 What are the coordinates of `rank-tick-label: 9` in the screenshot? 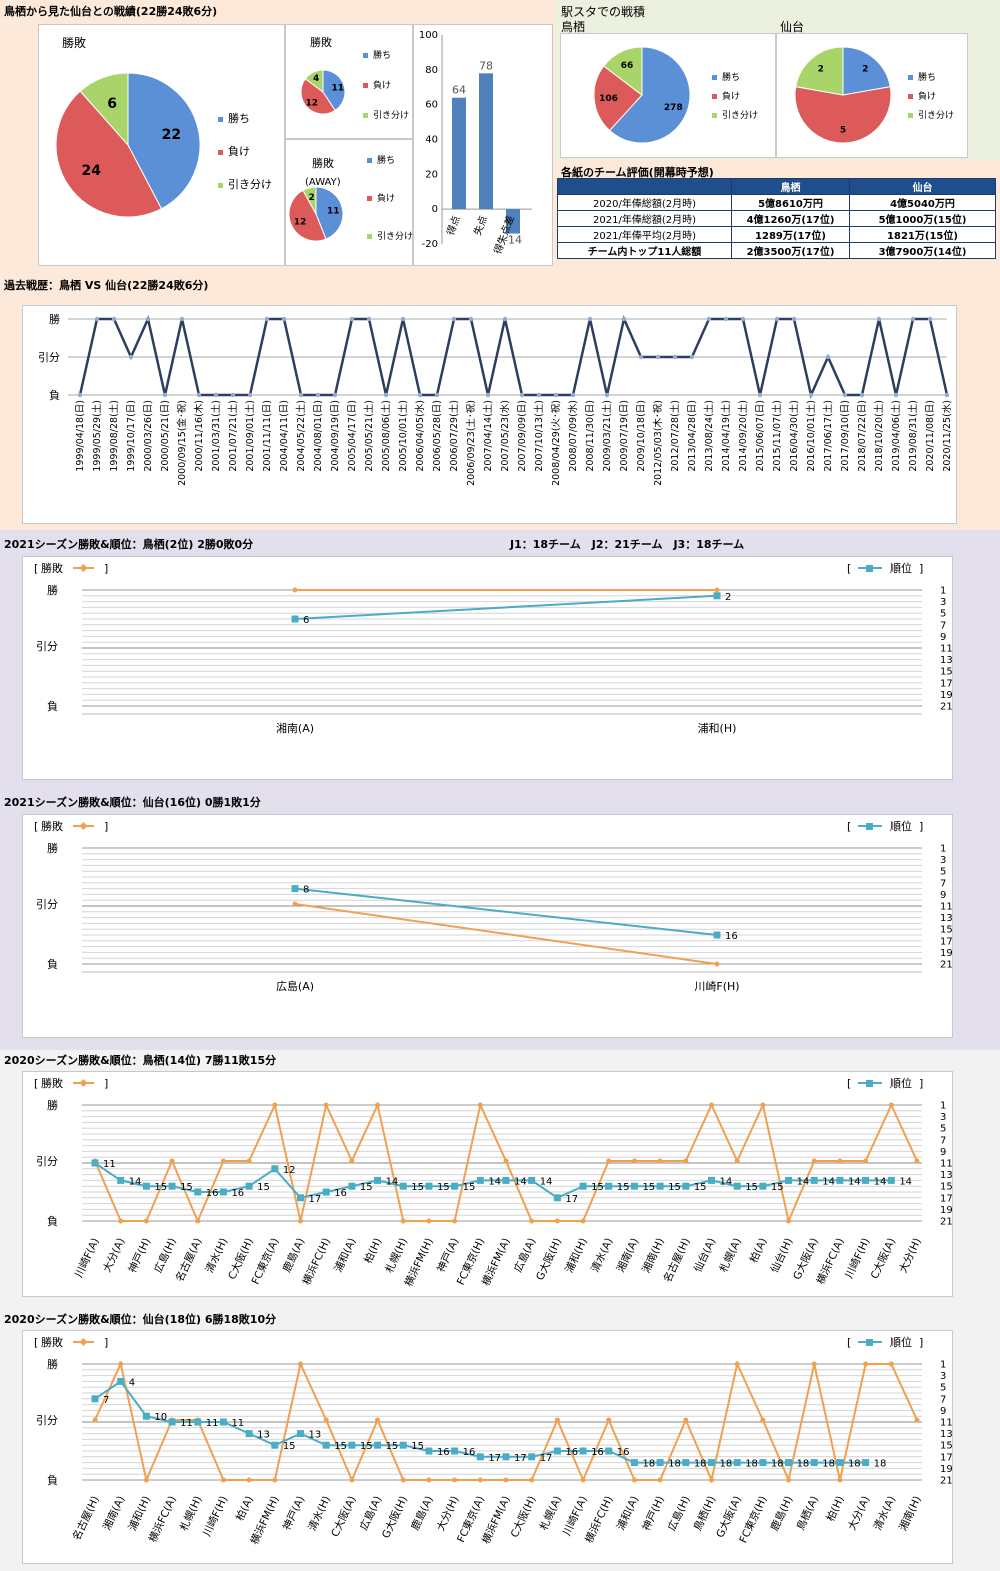 It's located at (943, 1411).